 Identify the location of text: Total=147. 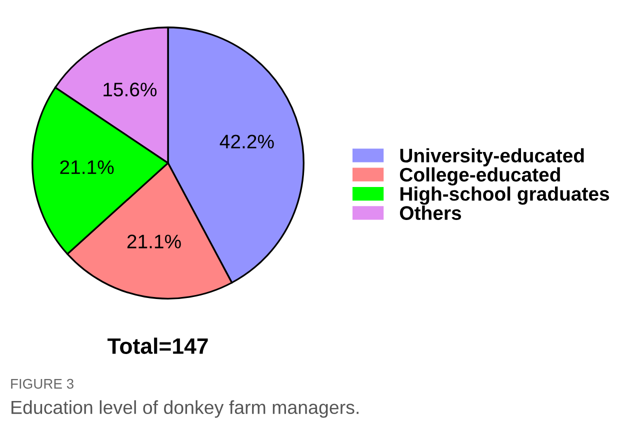
(158, 346).